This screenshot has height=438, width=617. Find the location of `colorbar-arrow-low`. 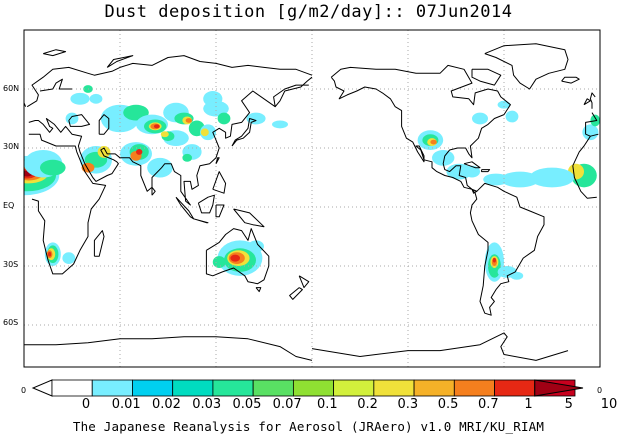

colorbar-arrow-low is located at coordinates (42, 388).